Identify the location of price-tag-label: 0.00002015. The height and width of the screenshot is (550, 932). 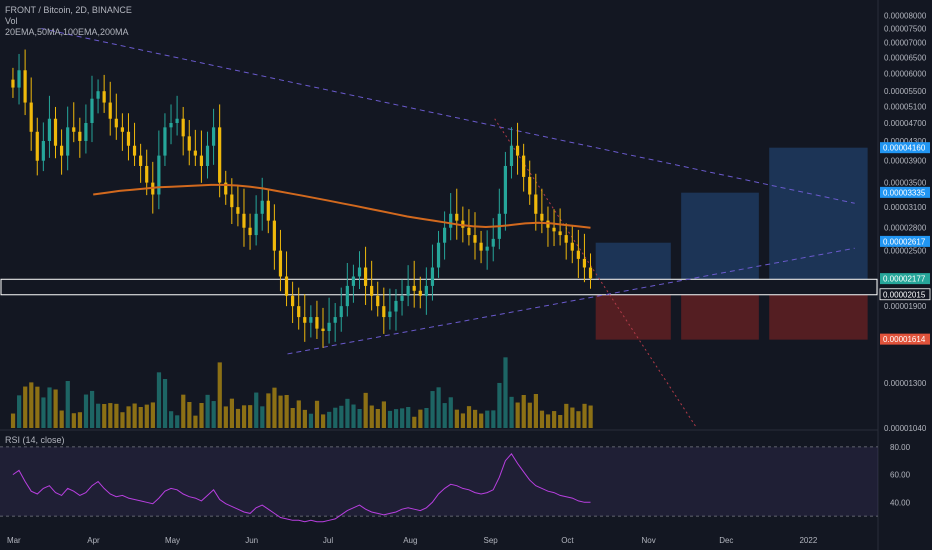
(904, 294).